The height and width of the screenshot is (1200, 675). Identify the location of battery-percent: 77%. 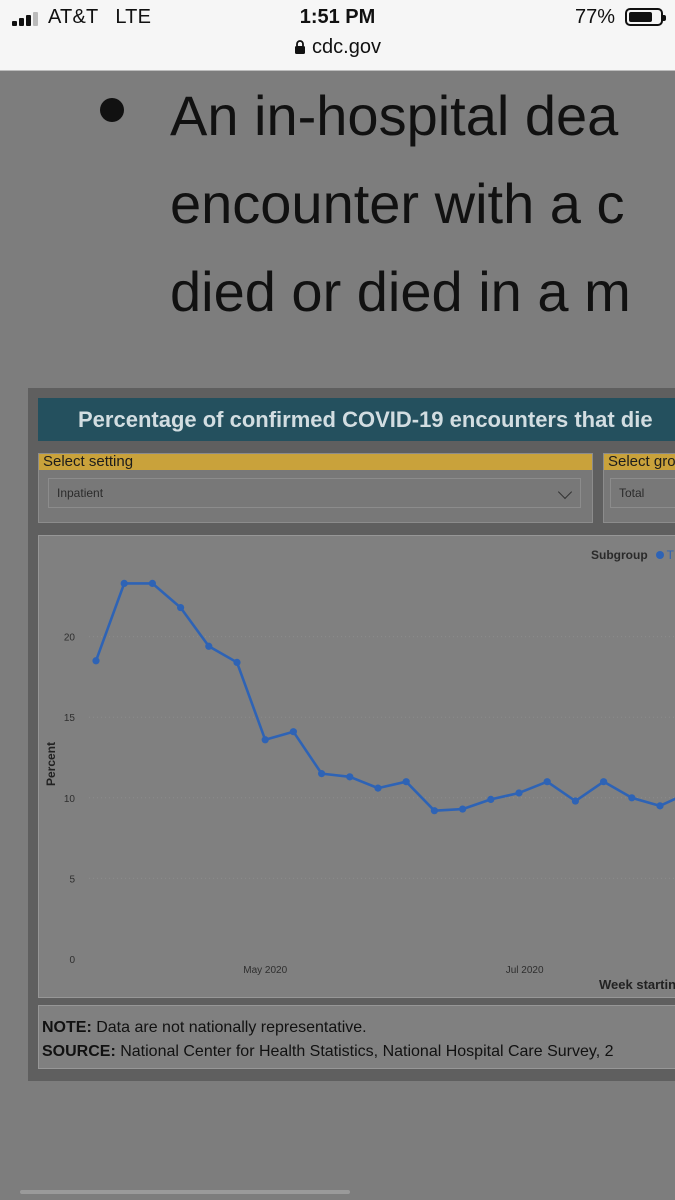
(594, 17).